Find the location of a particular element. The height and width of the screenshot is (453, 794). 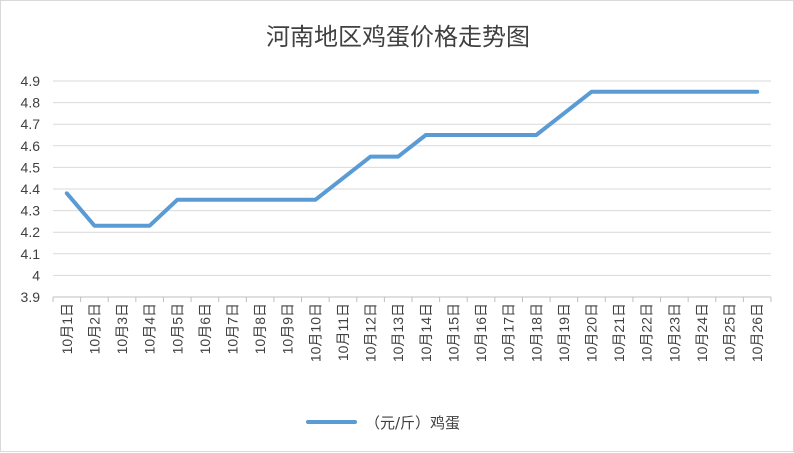

y-tick-label: 4.9 is located at coordinates (31, 81).